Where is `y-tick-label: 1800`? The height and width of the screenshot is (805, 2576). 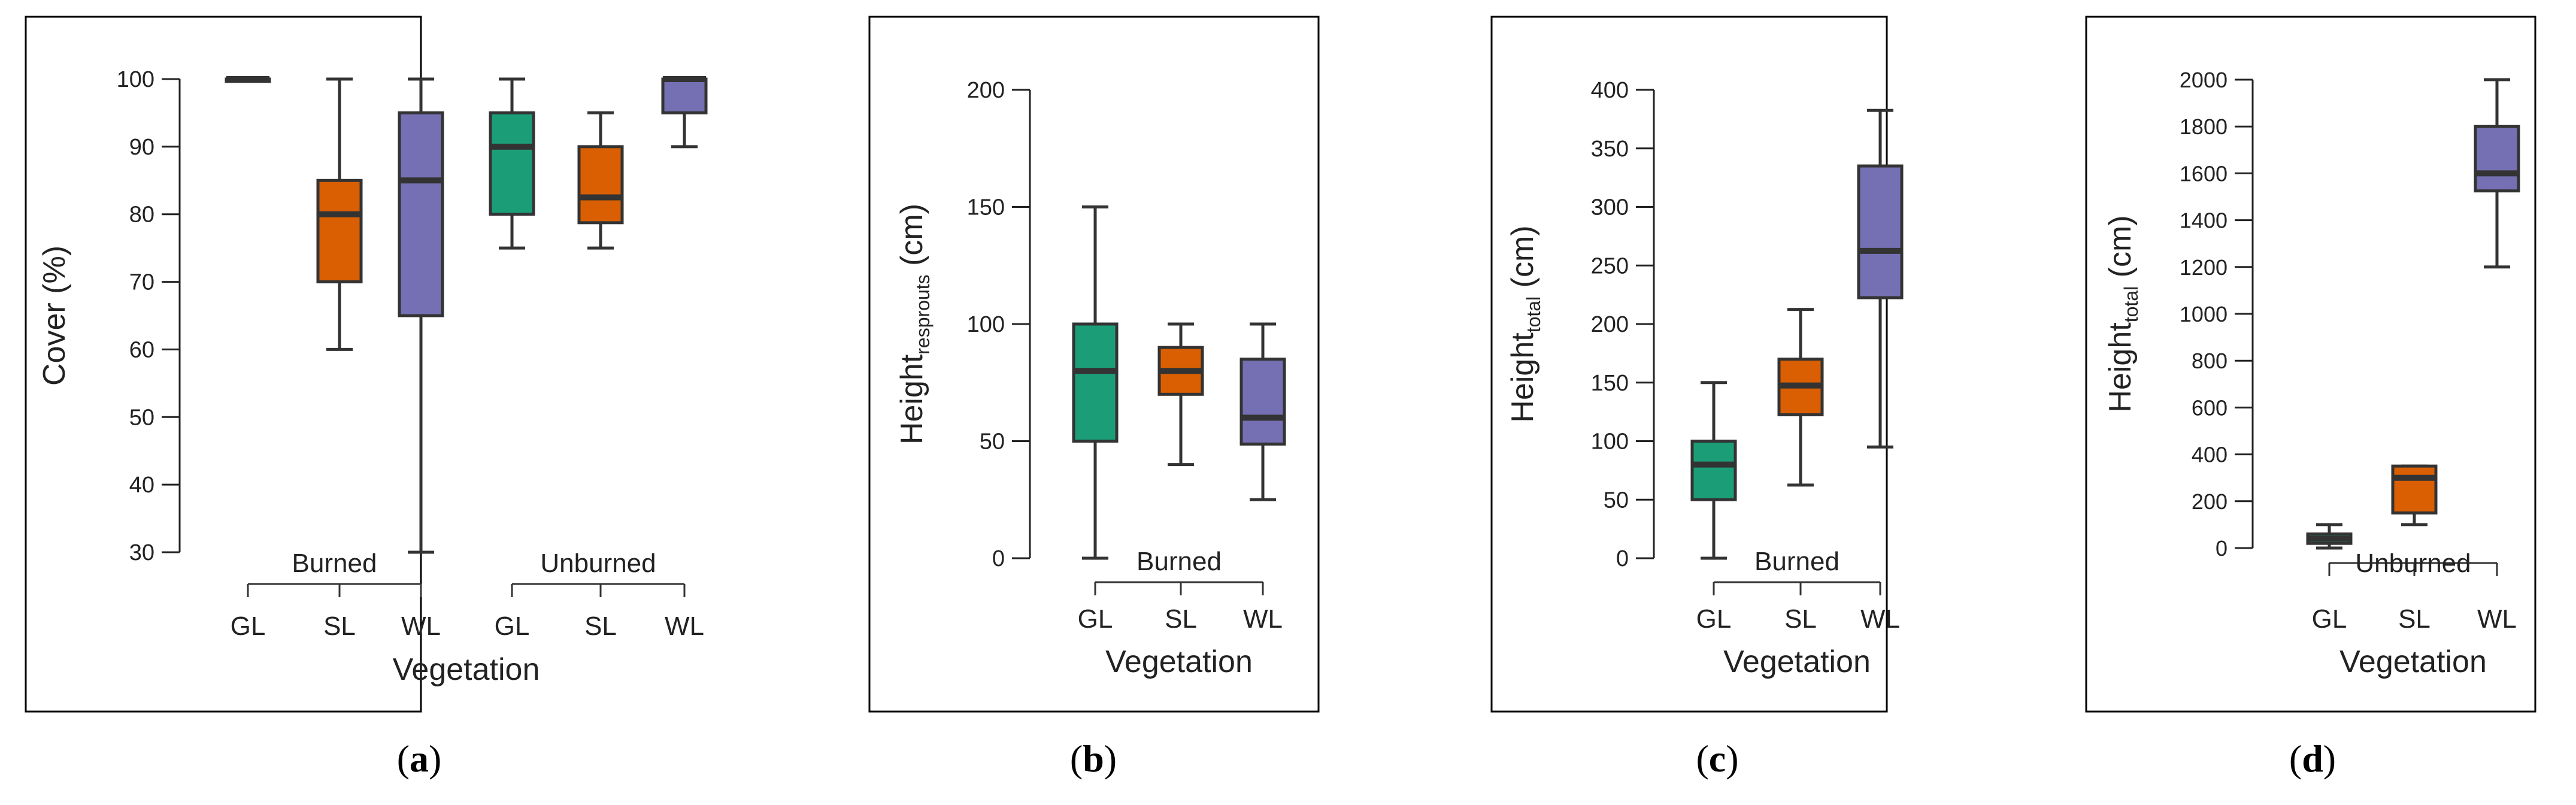
y-tick-label: 1800 is located at coordinates (2204, 126).